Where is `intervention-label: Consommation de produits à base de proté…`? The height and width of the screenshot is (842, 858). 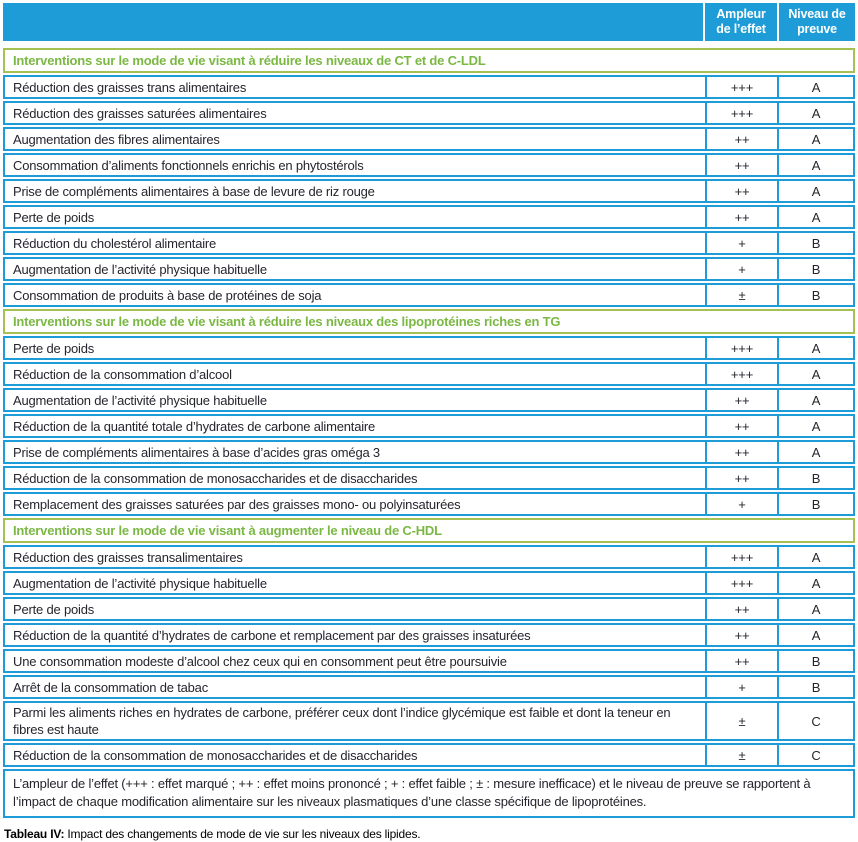
intervention-label: Consommation de produits à base de proté… is located at coordinates (167, 295).